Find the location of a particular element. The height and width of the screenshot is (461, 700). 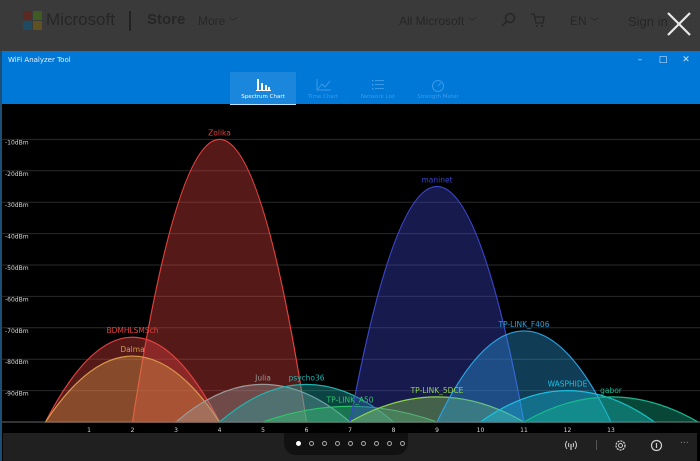

tab-network-list: Network List is located at coordinates (378, 88).